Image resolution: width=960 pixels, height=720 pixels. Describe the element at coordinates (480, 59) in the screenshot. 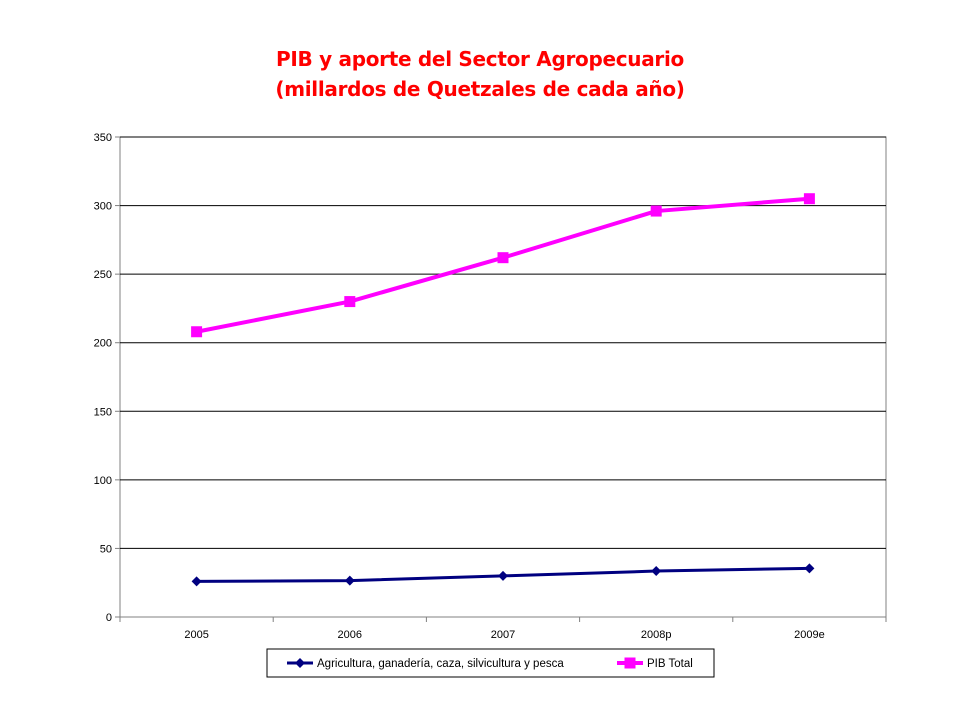

I see `chart-title-line-1: PIB y aporte del Sector Agropecuario` at that location.